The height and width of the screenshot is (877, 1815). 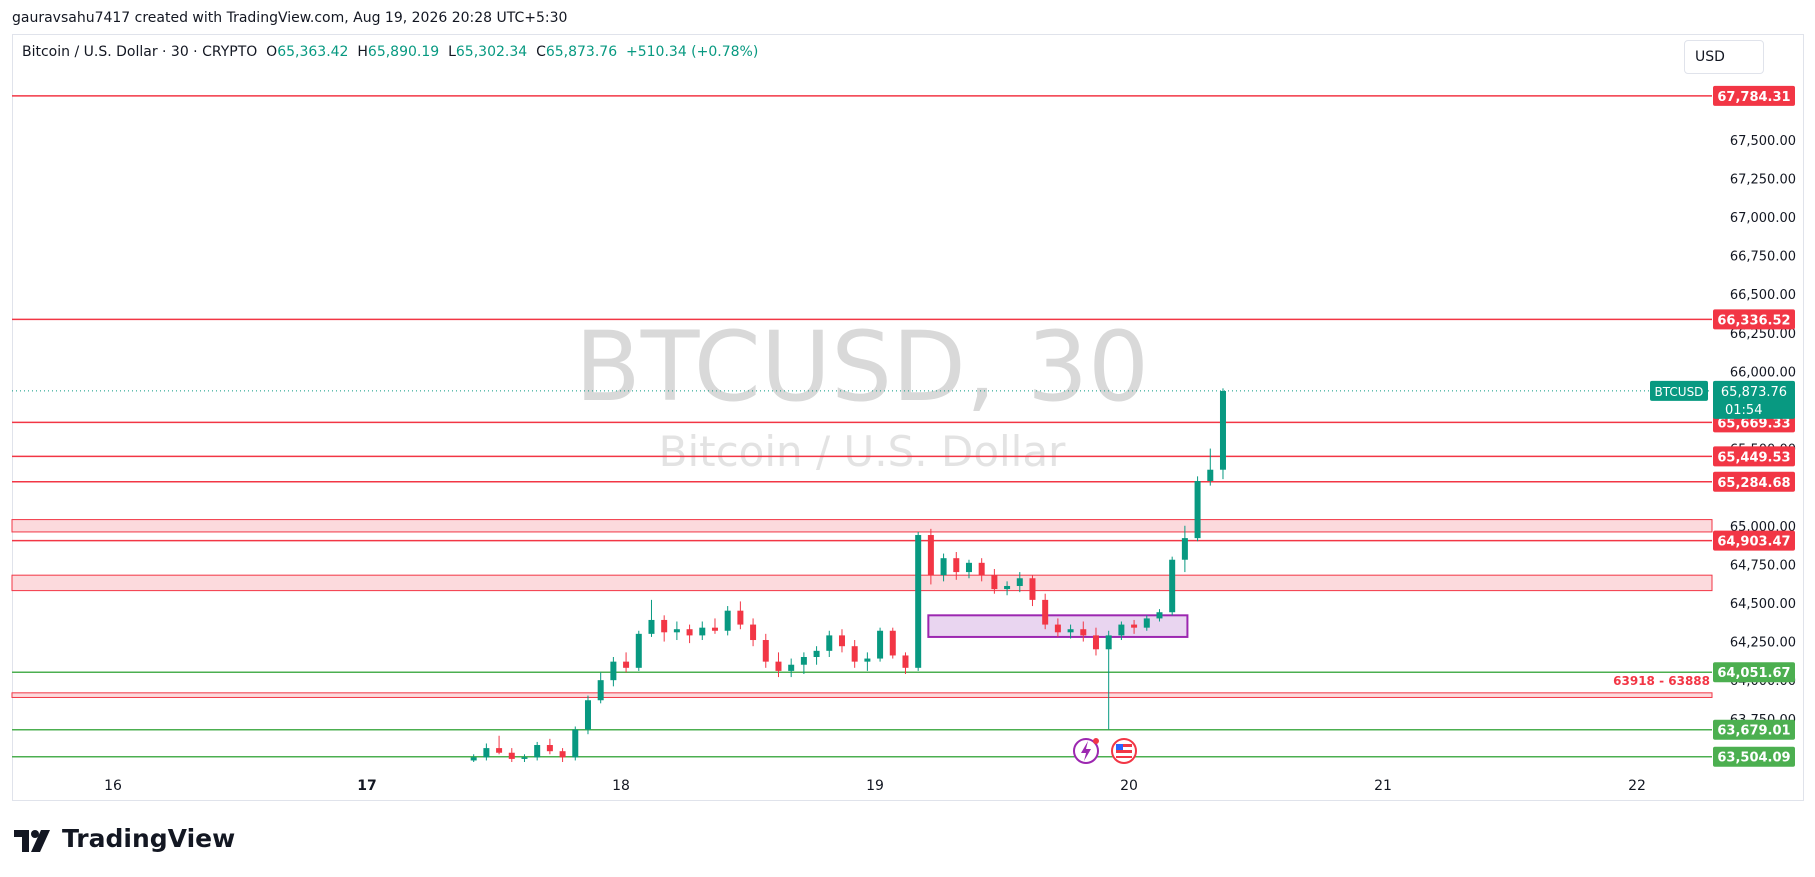 What do you see at coordinates (862, 451) in the screenshot?
I see `watermark-description: Bitcoin / U.S. Dollar` at bounding box center [862, 451].